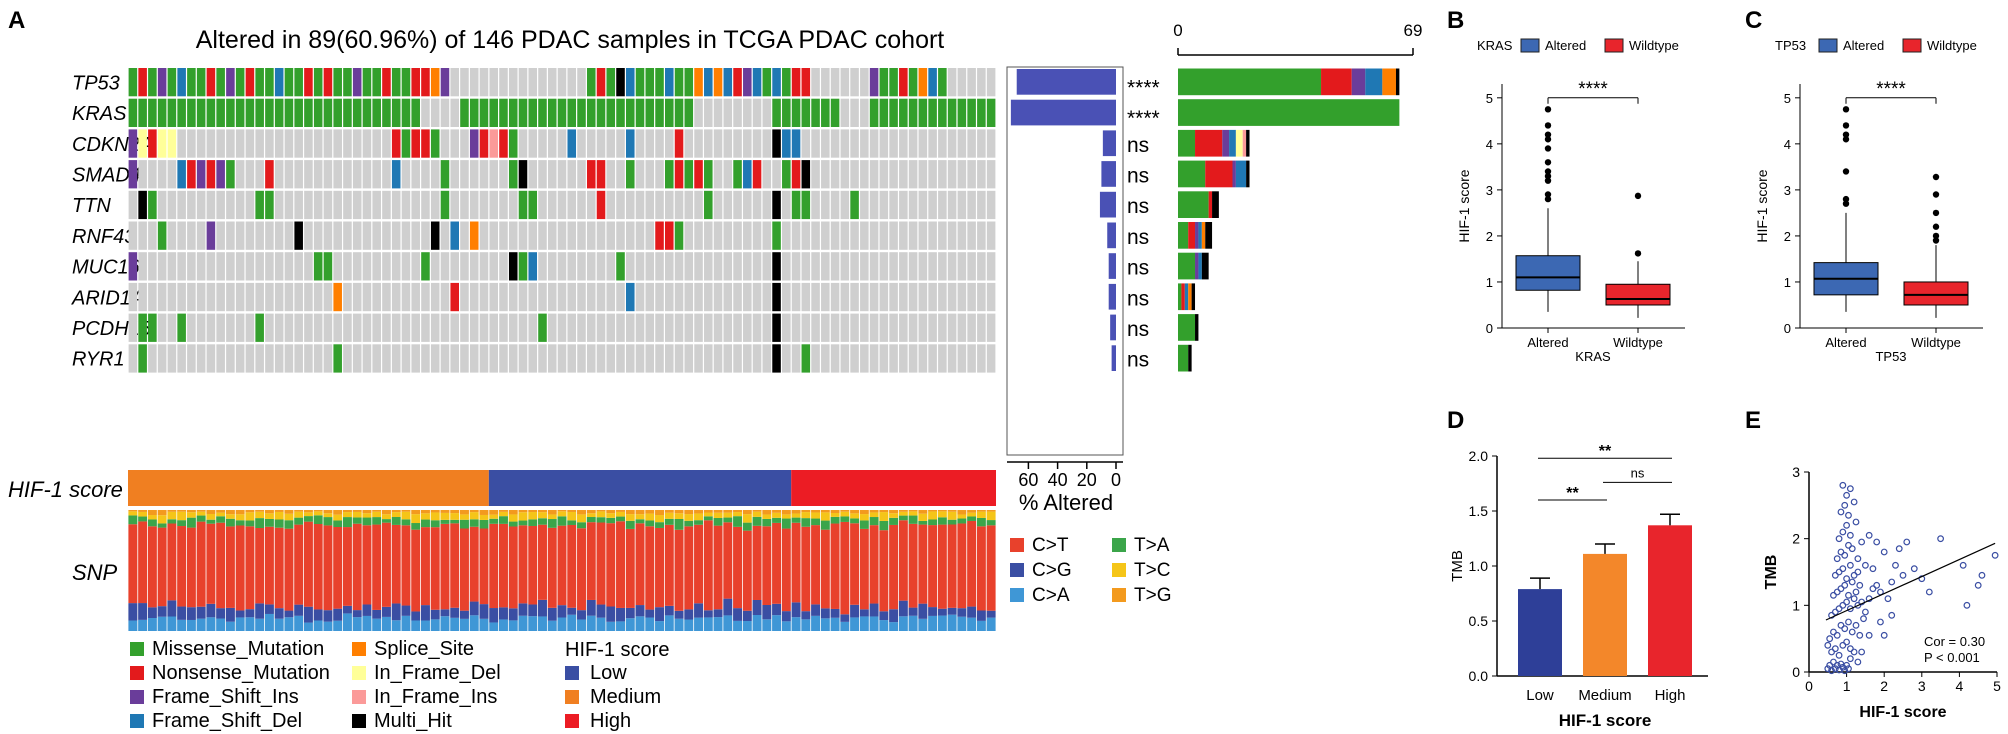 This screenshot has height=734, width=2008. I want to click on box-y-tick-label-4: 4, so click(1787, 144).